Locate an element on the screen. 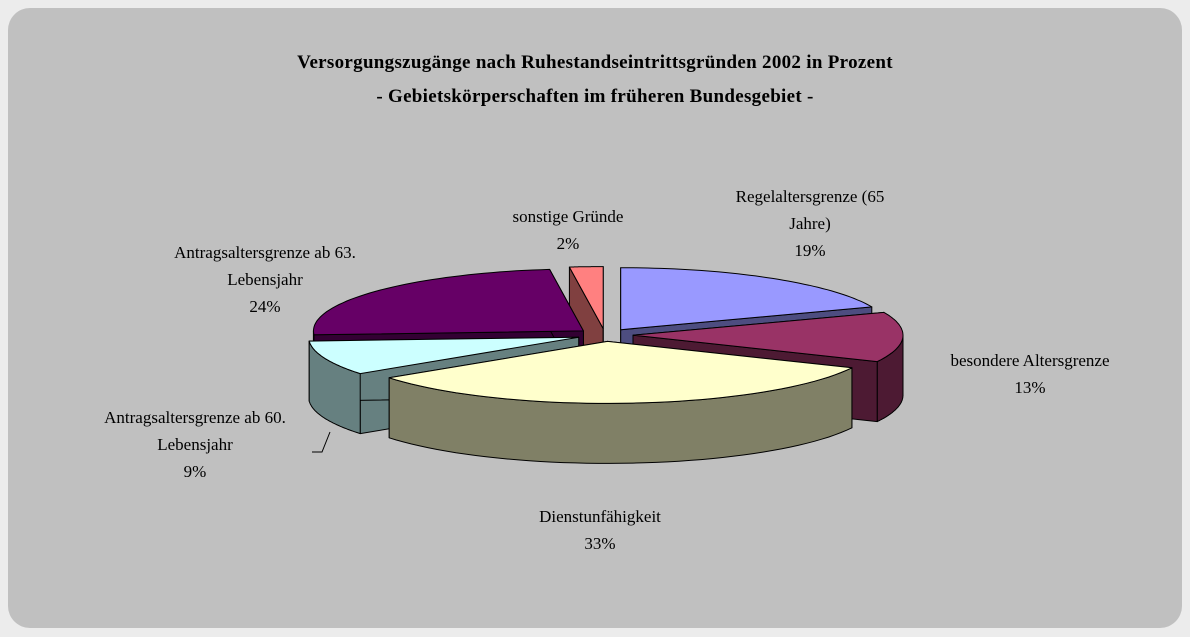 This screenshot has width=1190, height=637. leader-line is located at coordinates (321, 442).